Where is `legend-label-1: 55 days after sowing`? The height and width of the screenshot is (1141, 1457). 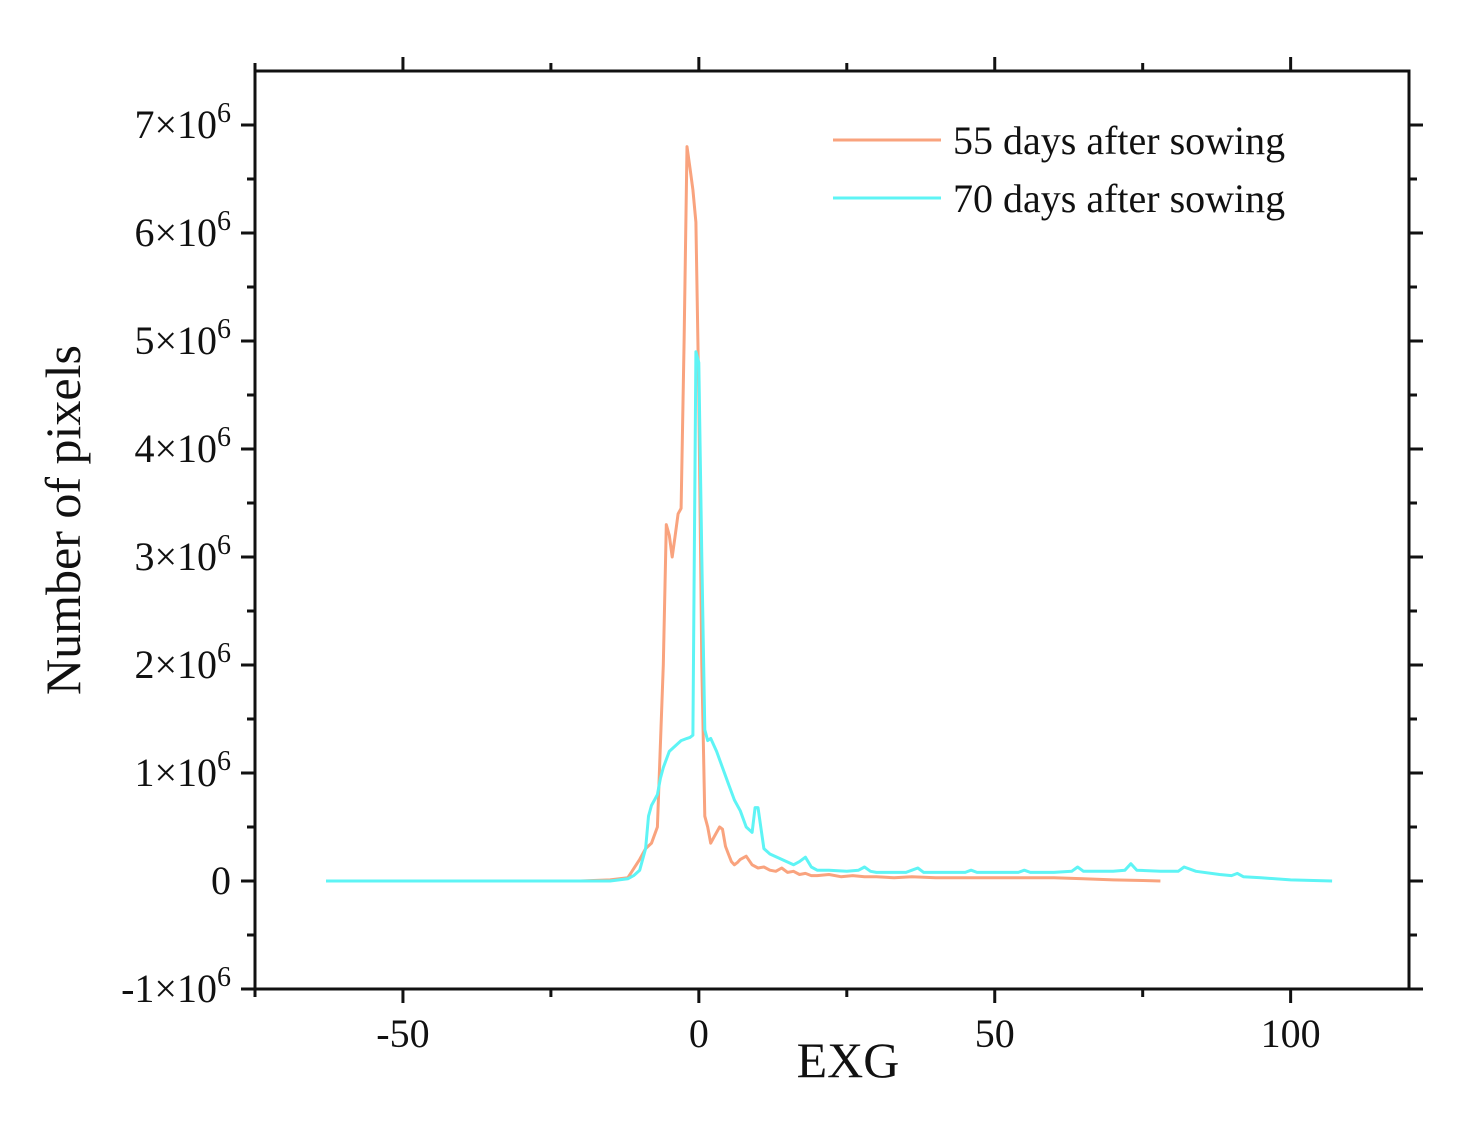 legend-label-1: 55 days after sowing is located at coordinates (1119, 140).